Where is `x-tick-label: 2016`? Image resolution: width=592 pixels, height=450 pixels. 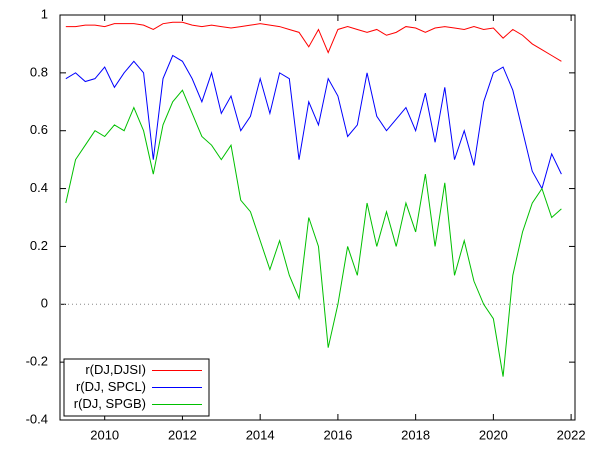
x-tick-label: 2016 is located at coordinates (337, 434).